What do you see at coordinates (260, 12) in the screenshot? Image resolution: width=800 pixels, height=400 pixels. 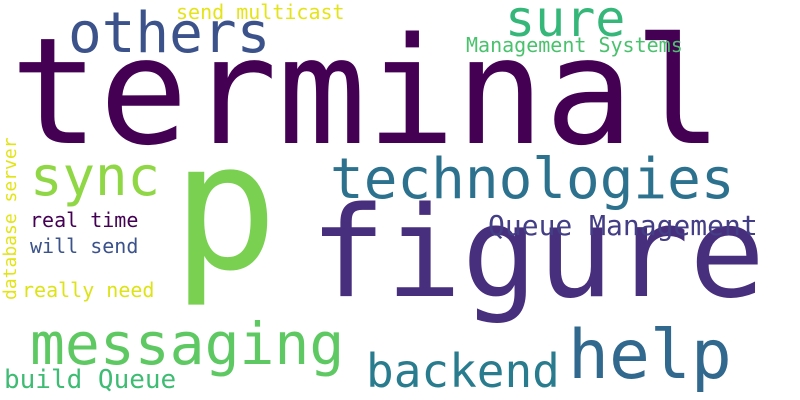 I see `word-send-multicast: send multicast` at bounding box center [260, 12].